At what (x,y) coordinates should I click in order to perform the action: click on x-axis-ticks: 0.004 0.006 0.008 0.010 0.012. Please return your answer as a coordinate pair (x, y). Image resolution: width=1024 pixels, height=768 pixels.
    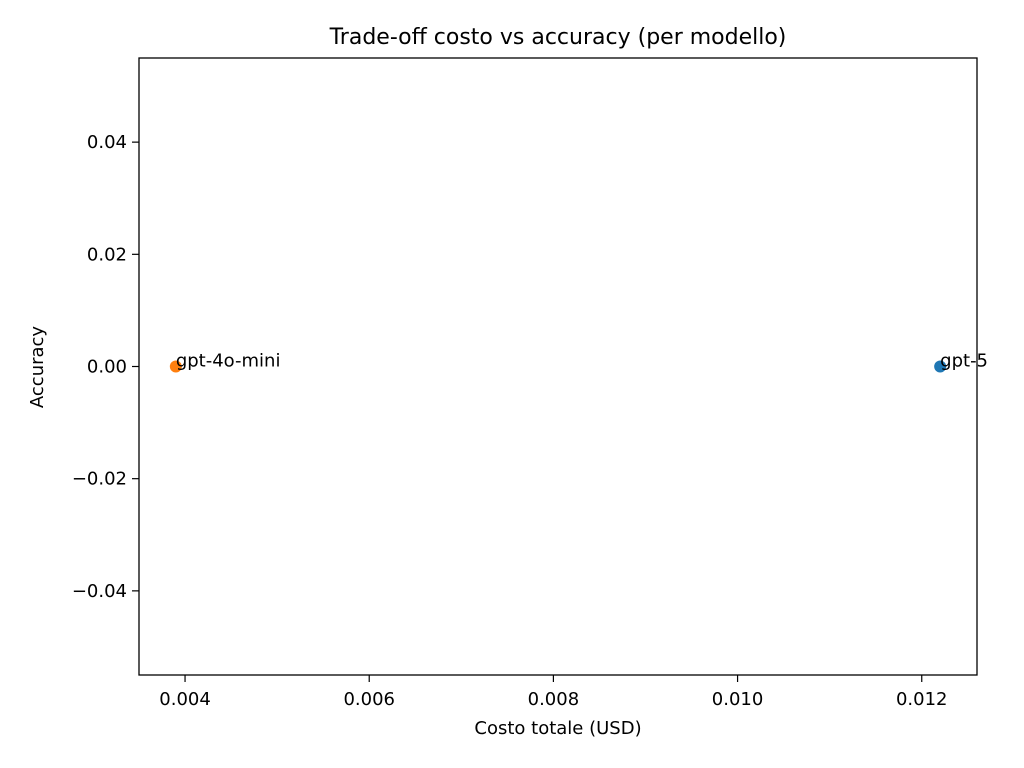
    Looking at the image, I should click on (553, 692).